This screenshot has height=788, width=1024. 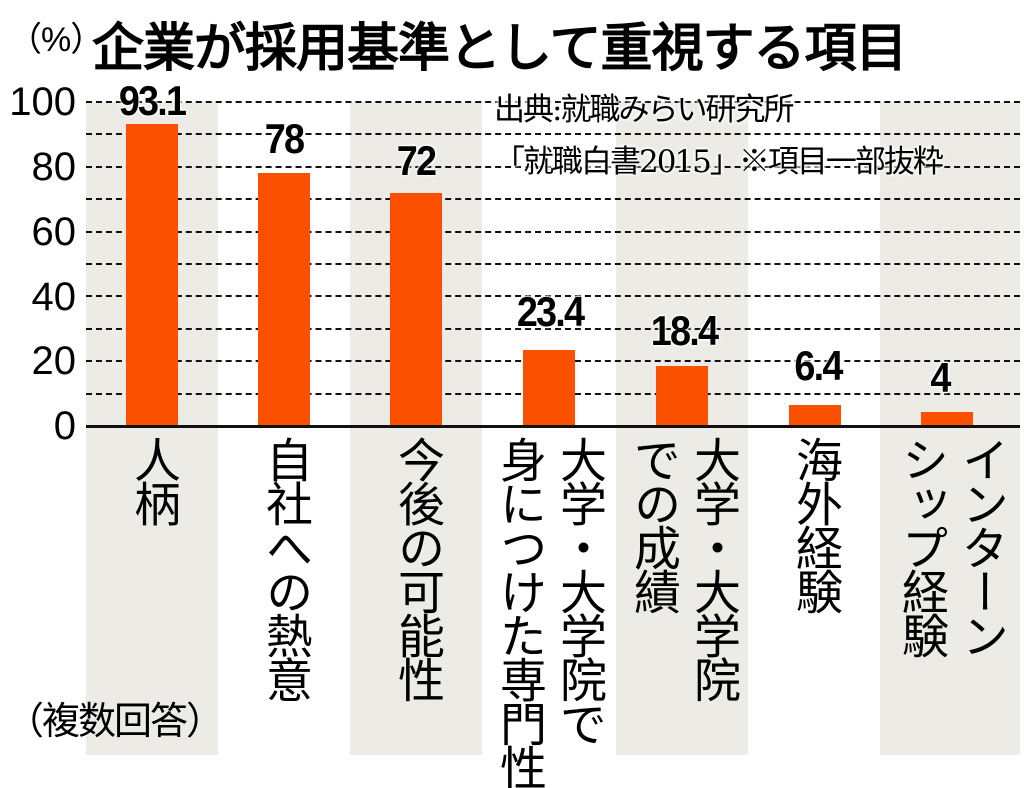 I want to click on category-label-7-line-2: シップ経験, so click(x=920, y=546).